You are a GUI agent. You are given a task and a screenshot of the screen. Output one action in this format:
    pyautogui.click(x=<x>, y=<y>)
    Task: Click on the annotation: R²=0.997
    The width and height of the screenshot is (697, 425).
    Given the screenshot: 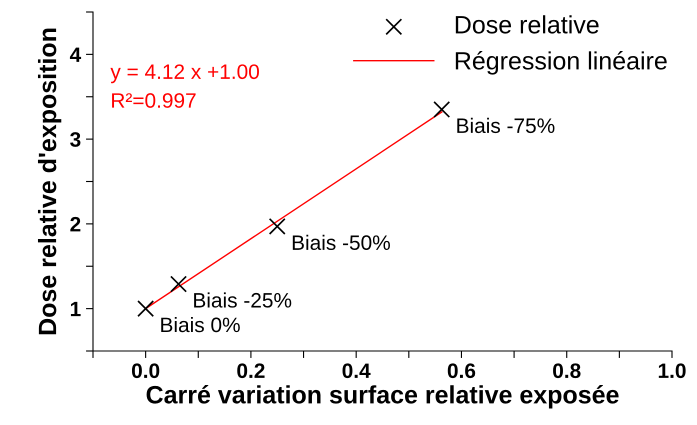 What is the action you would take?
    pyautogui.click(x=154, y=100)
    